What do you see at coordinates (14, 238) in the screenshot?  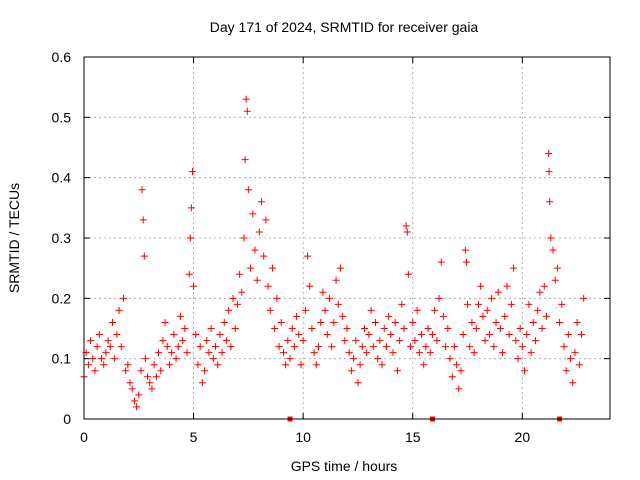 I see `y-axis-label: SRMTID / TECUs` at bounding box center [14, 238].